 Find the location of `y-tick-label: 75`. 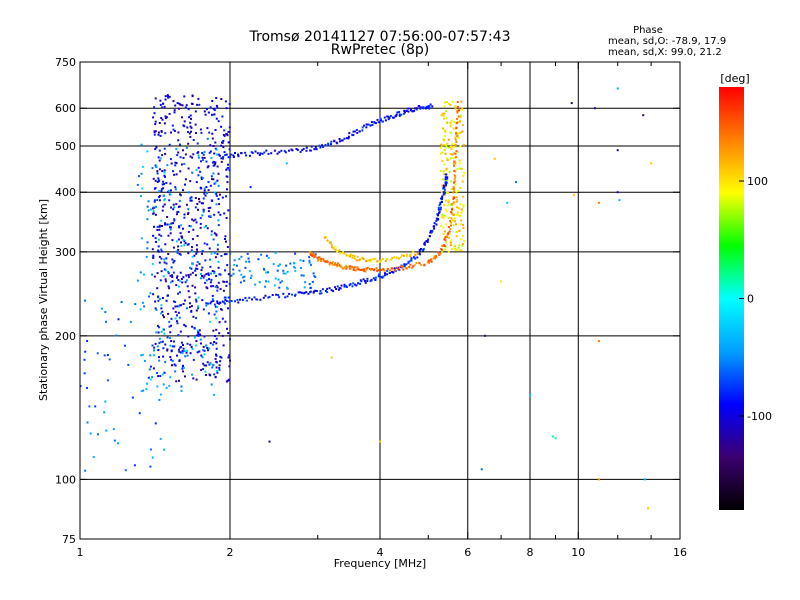

y-tick-label: 75 is located at coordinates (69, 539).